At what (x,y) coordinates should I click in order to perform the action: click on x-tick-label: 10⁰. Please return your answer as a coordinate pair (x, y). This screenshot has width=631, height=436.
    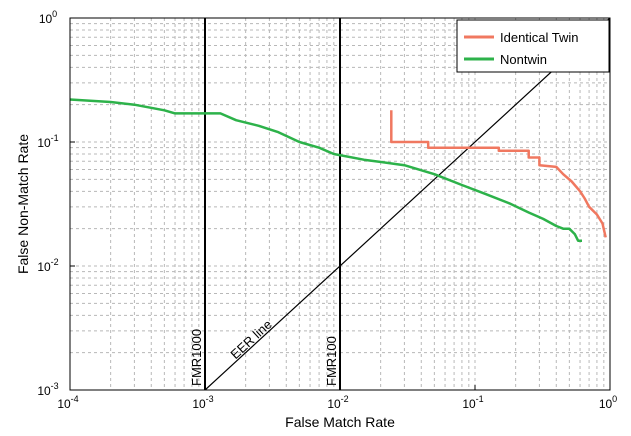
    Looking at the image, I should click on (608, 402).